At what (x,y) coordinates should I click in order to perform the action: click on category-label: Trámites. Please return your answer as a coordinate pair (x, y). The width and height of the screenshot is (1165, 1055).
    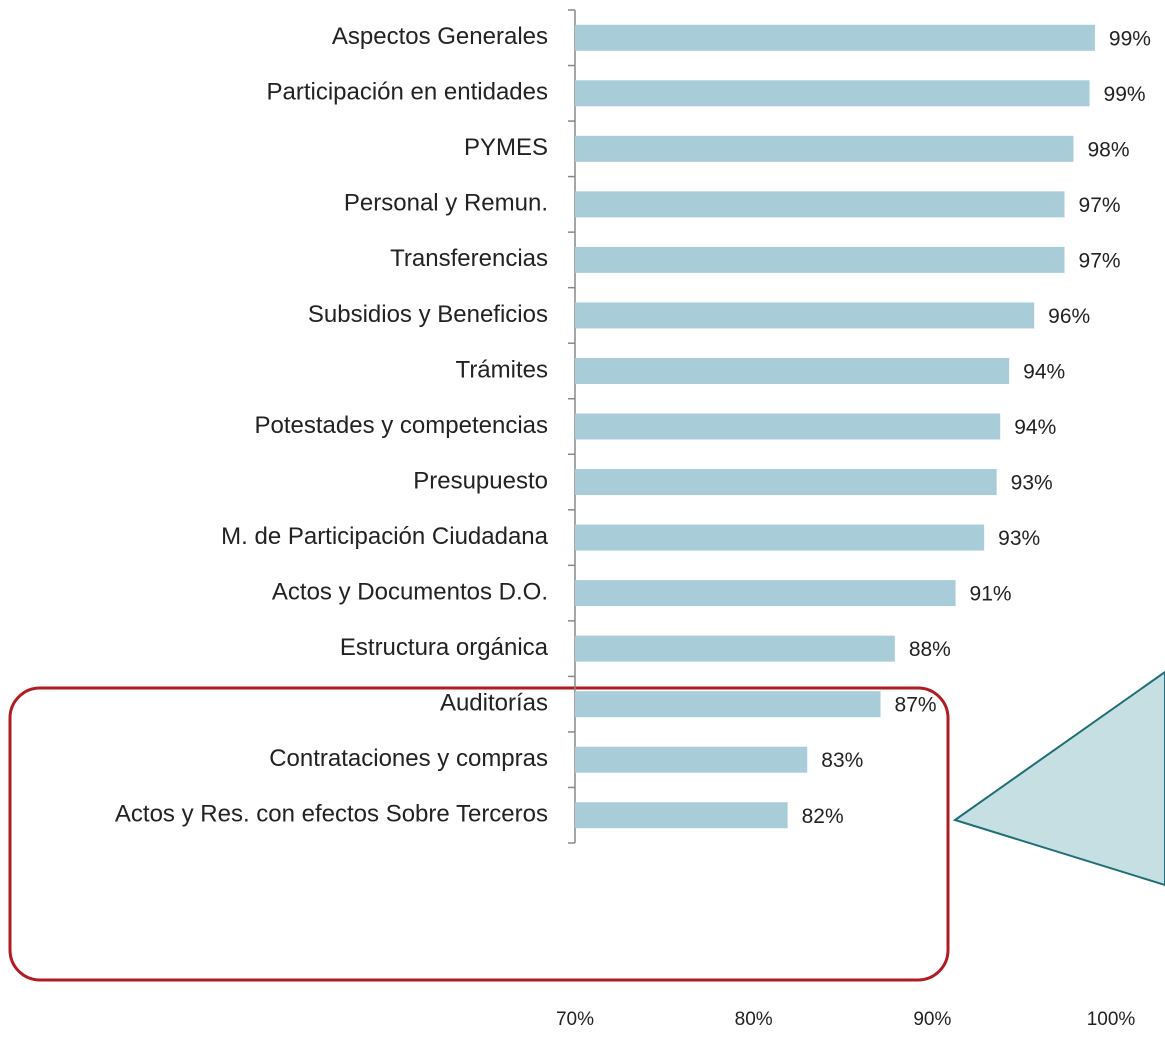
    Looking at the image, I should click on (502, 369).